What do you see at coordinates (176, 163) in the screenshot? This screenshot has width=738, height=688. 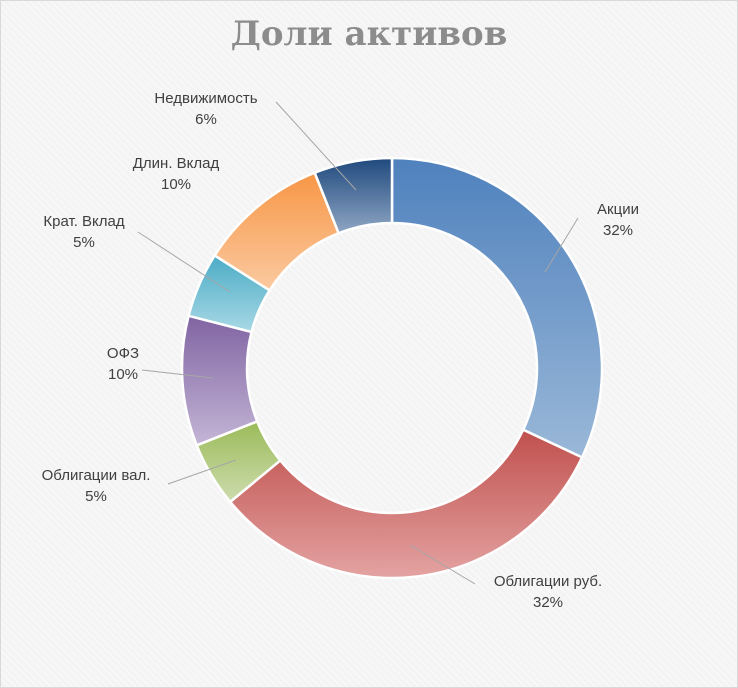 I see `data-label-category: Длин. Вклад` at bounding box center [176, 163].